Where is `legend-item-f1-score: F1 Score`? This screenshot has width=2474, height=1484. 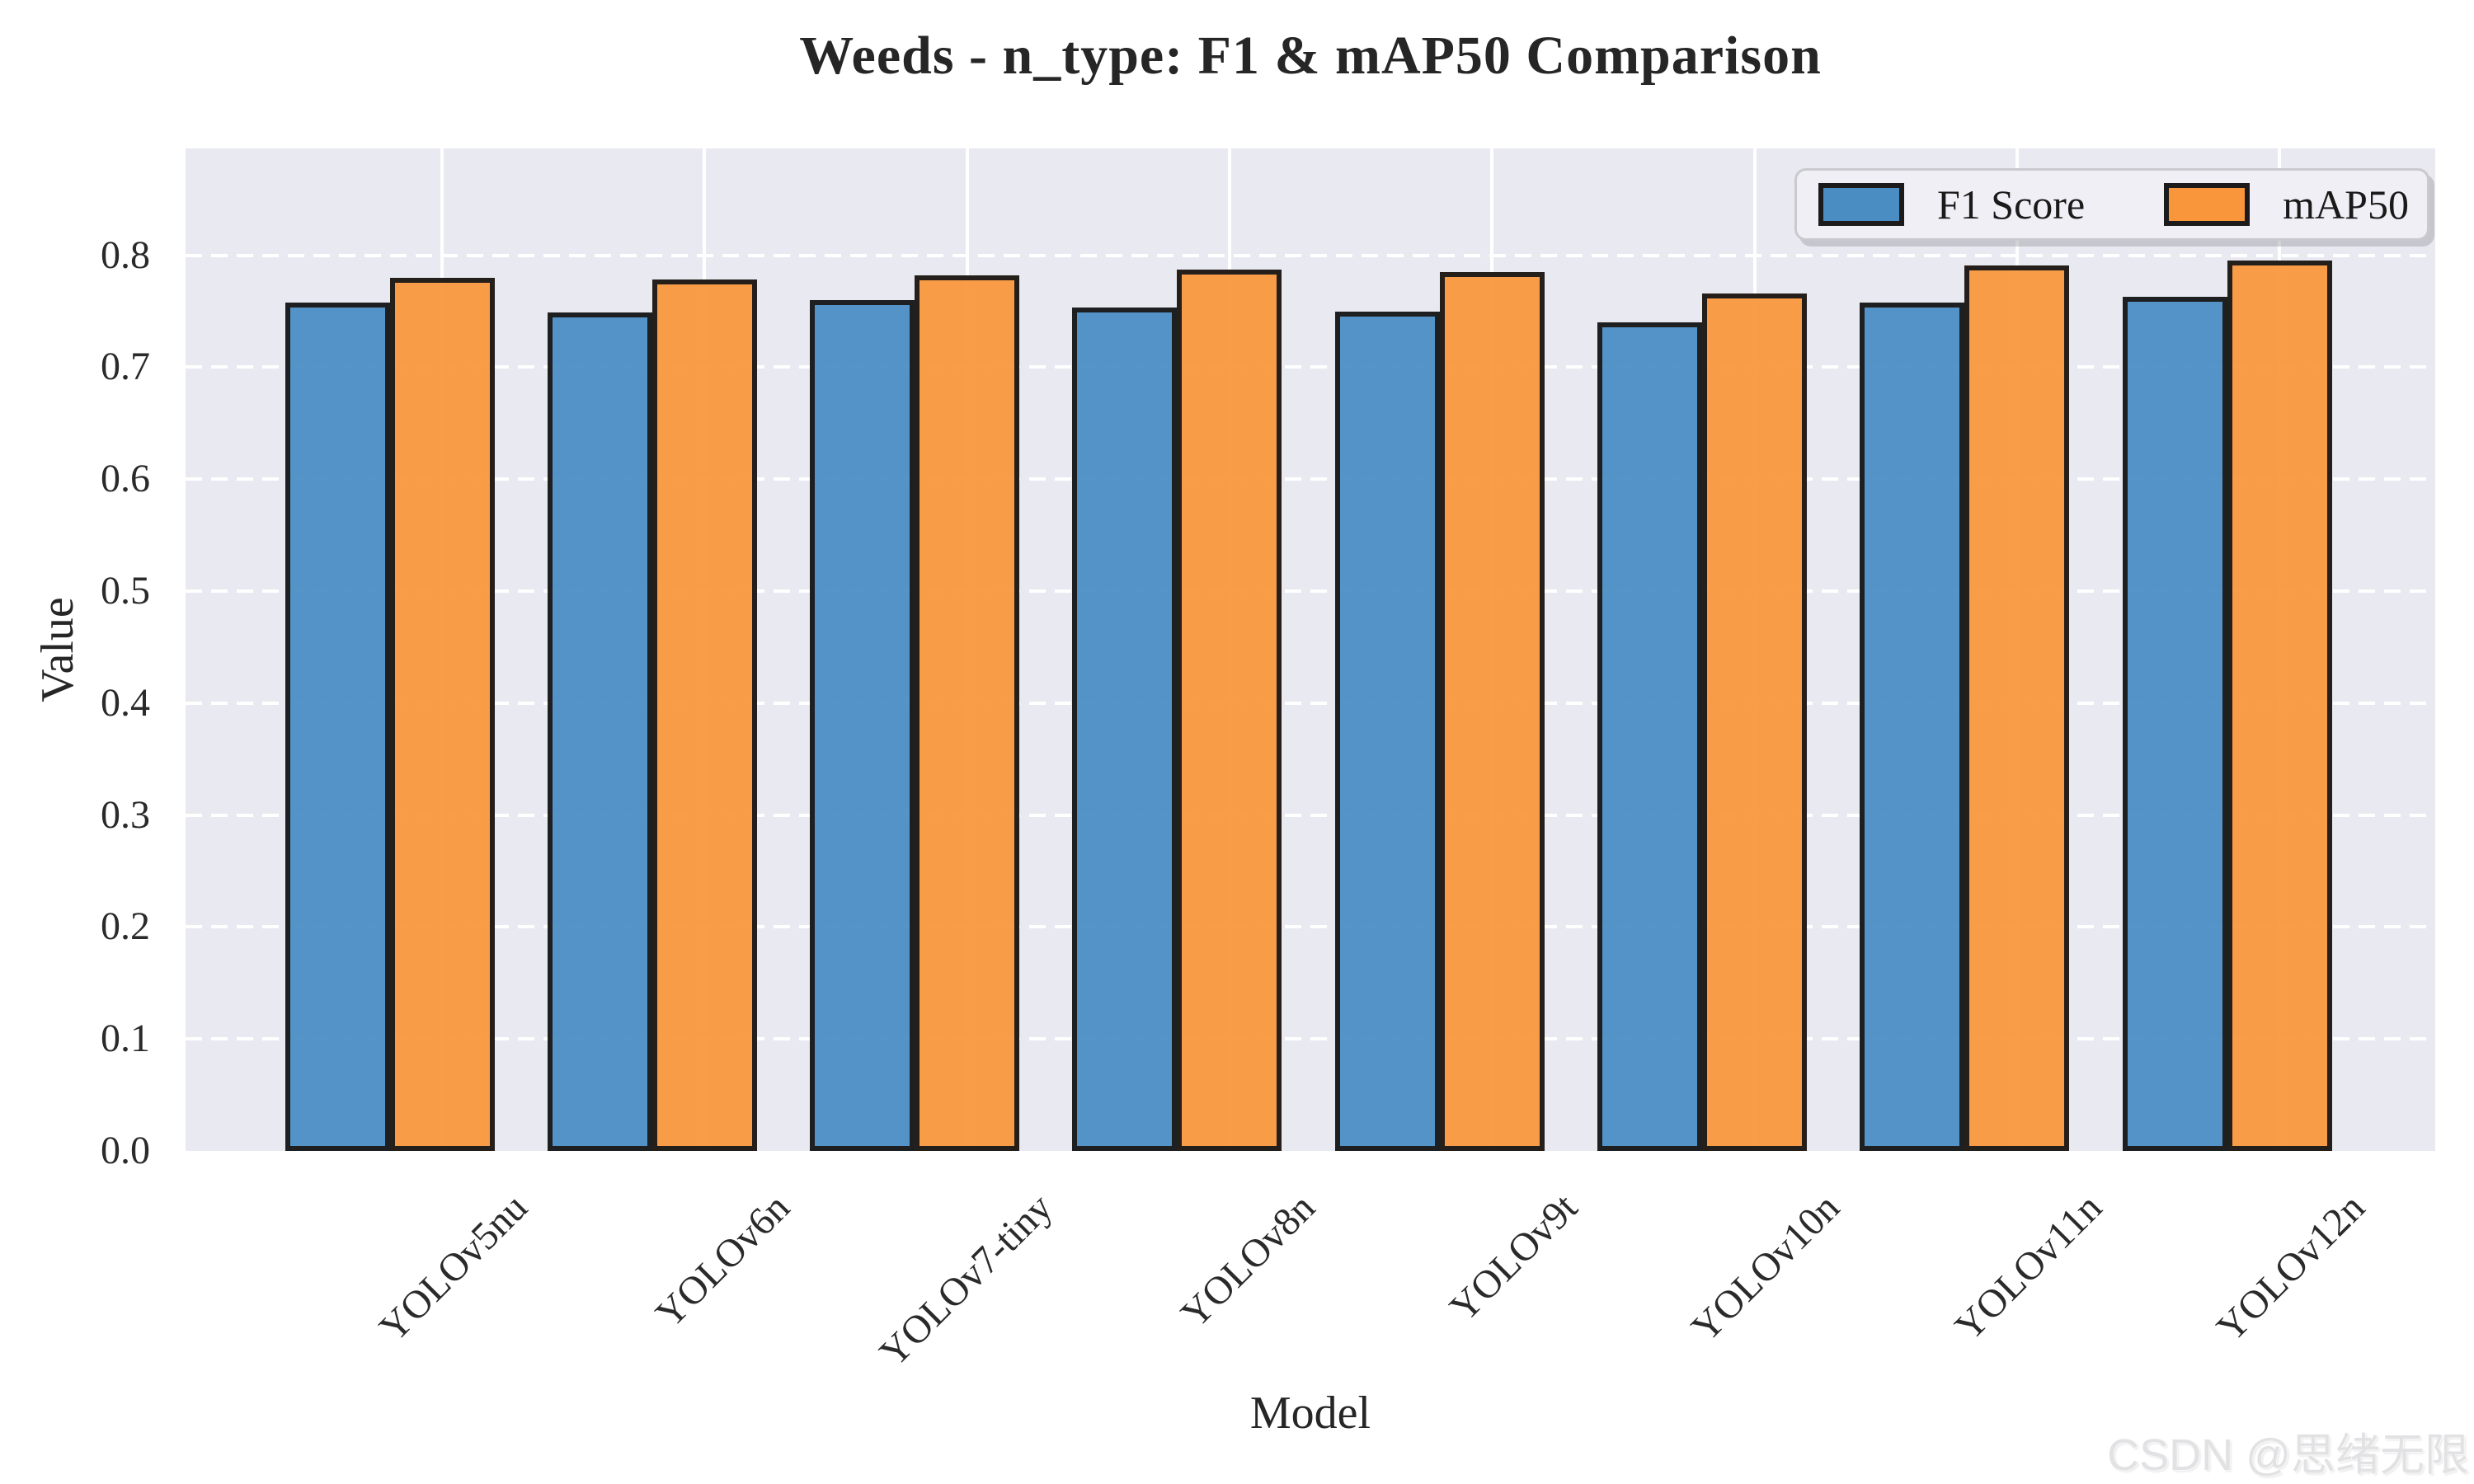 legend-item-f1-score: F1 Score is located at coordinates (1951, 204).